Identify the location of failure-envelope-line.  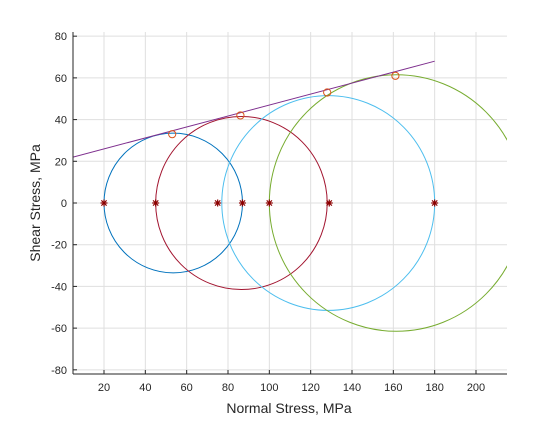
(254, 109).